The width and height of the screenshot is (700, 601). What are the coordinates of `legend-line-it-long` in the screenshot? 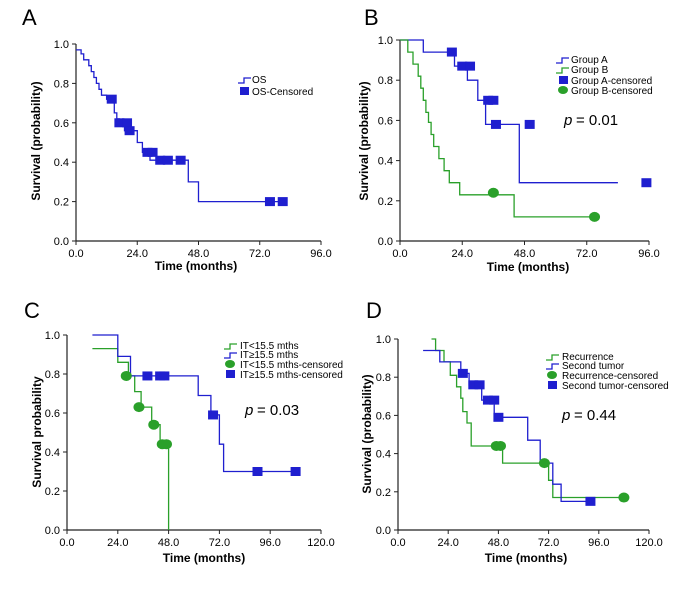 It's located at (230, 355).